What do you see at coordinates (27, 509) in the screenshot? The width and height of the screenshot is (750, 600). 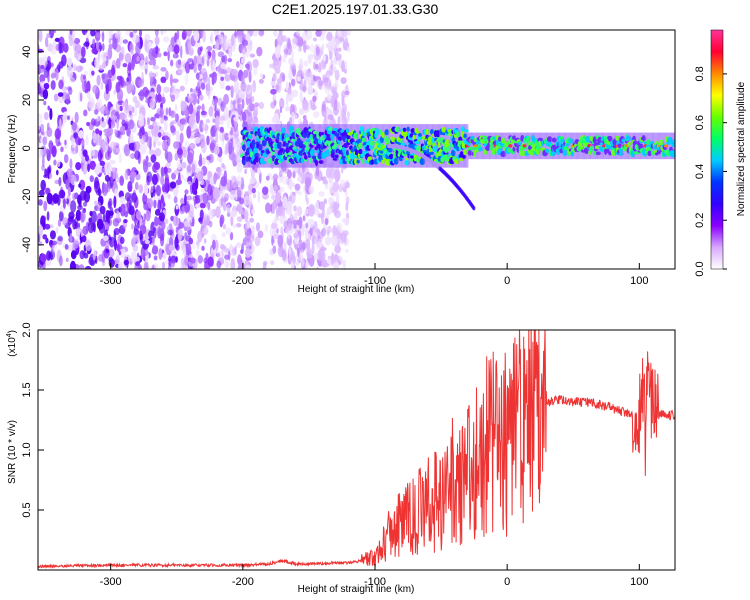 I see `snr-y-tick-label: 0.5` at bounding box center [27, 509].